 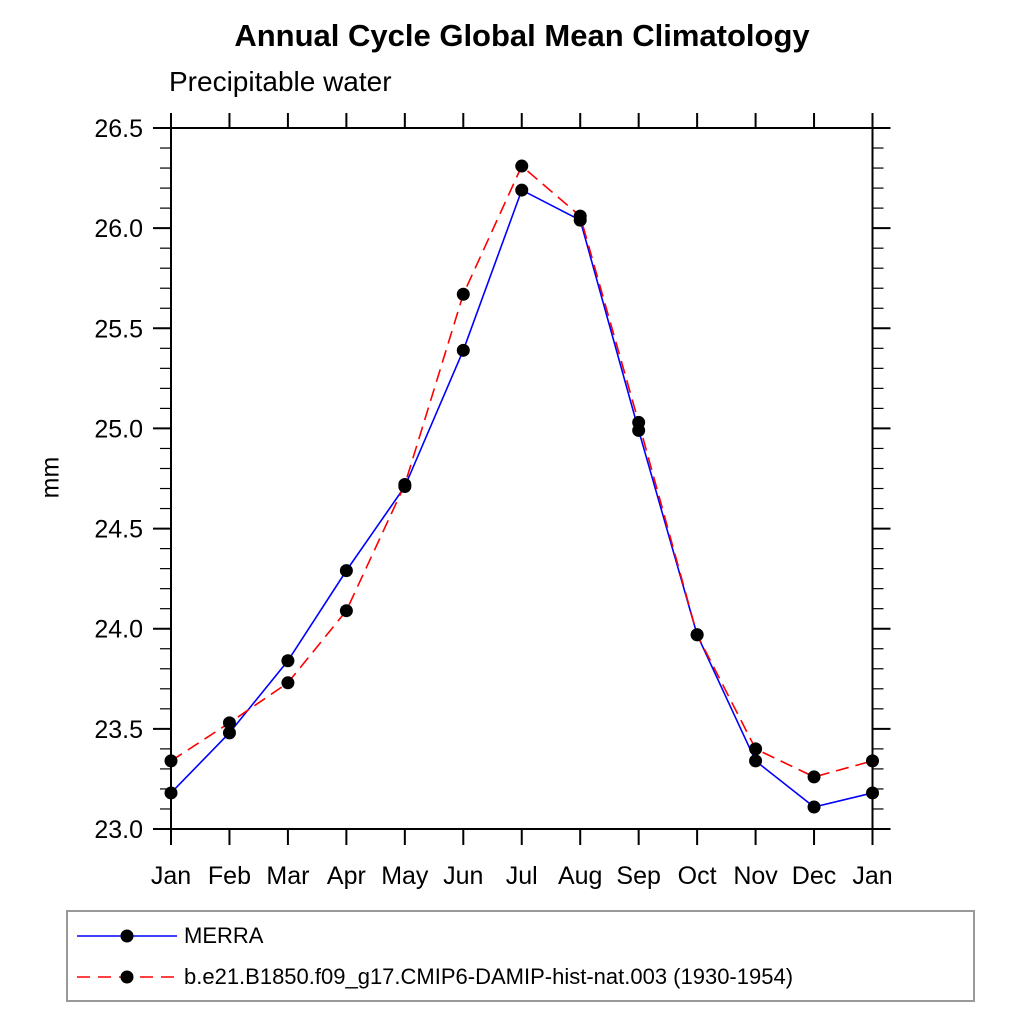 I want to click on x-tick-label: Mar, so click(x=287, y=876).